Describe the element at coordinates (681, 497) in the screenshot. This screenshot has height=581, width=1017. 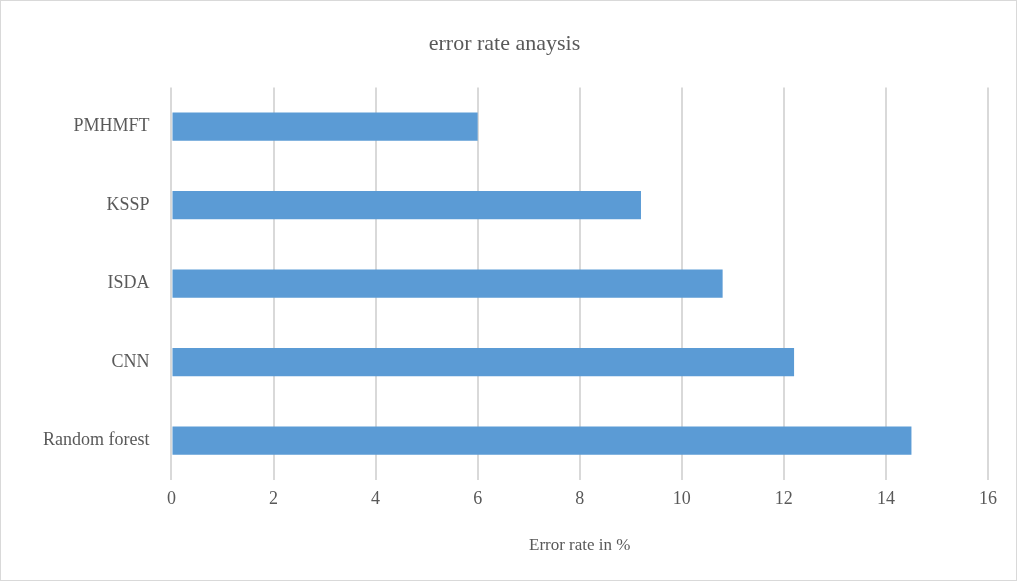
I see `x-tick-label: 10` at that location.